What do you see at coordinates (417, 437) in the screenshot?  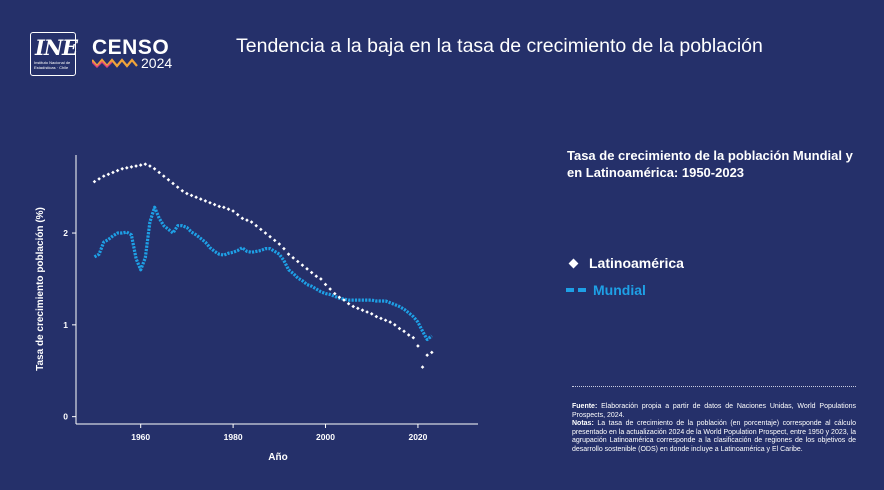 I see `x-tick-label: 2020` at bounding box center [417, 437].